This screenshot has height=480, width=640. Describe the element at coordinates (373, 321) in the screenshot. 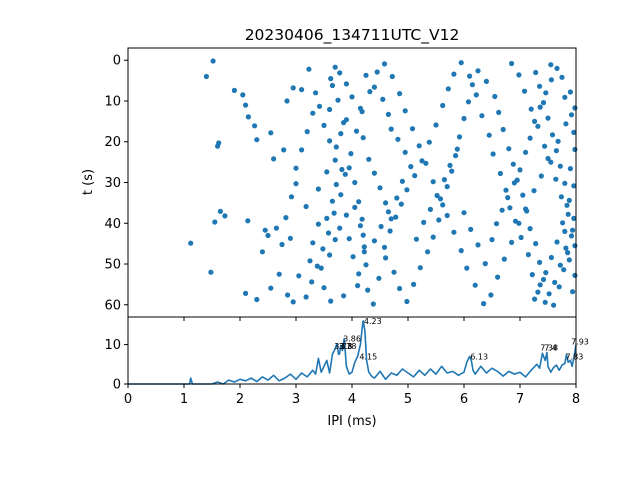

I see `peak-label: 4.23` at that location.